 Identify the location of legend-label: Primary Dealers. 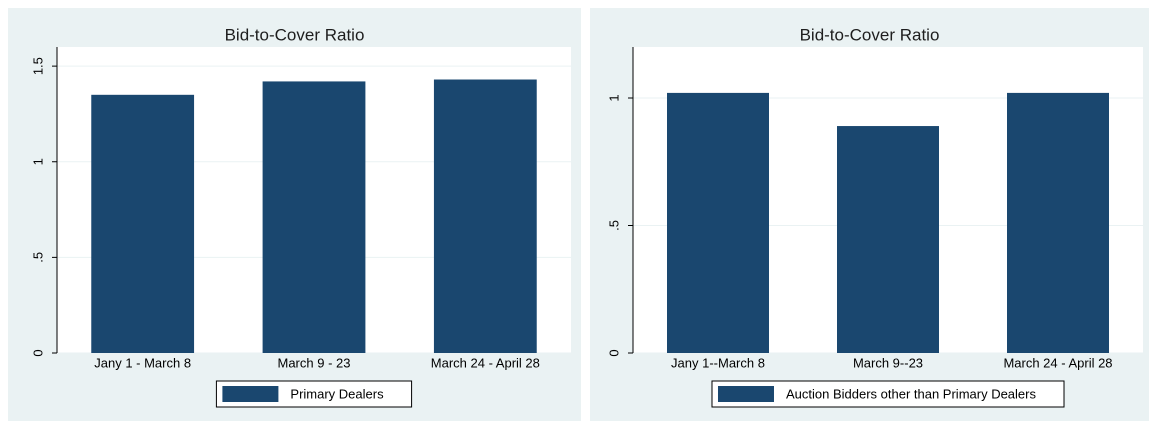
(337, 393).